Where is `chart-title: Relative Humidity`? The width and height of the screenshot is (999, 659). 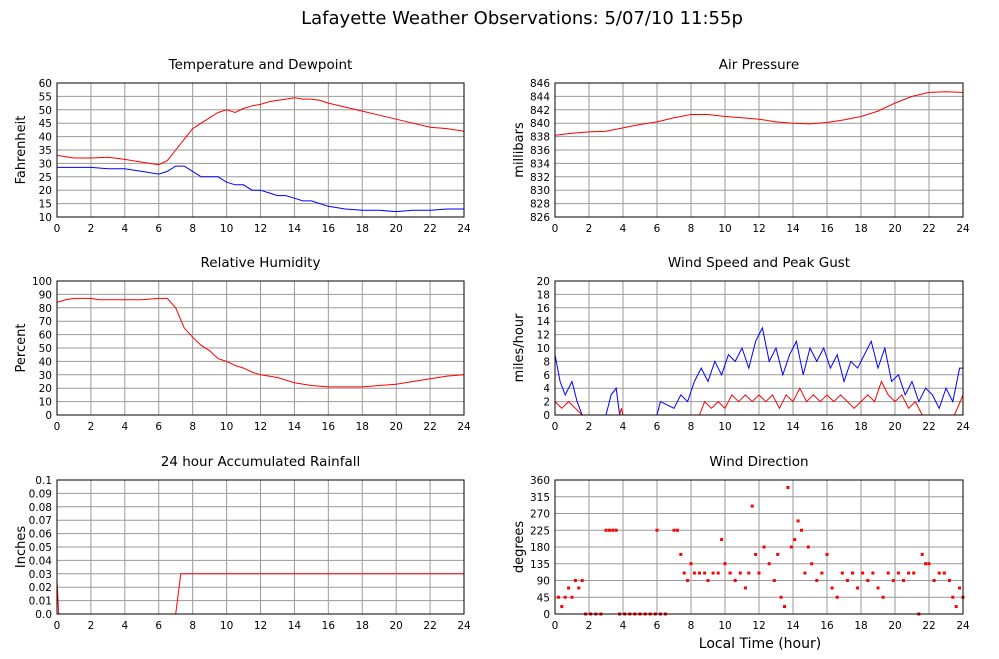 chart-title: Relative Humidity is located at coordinates (261, 263).